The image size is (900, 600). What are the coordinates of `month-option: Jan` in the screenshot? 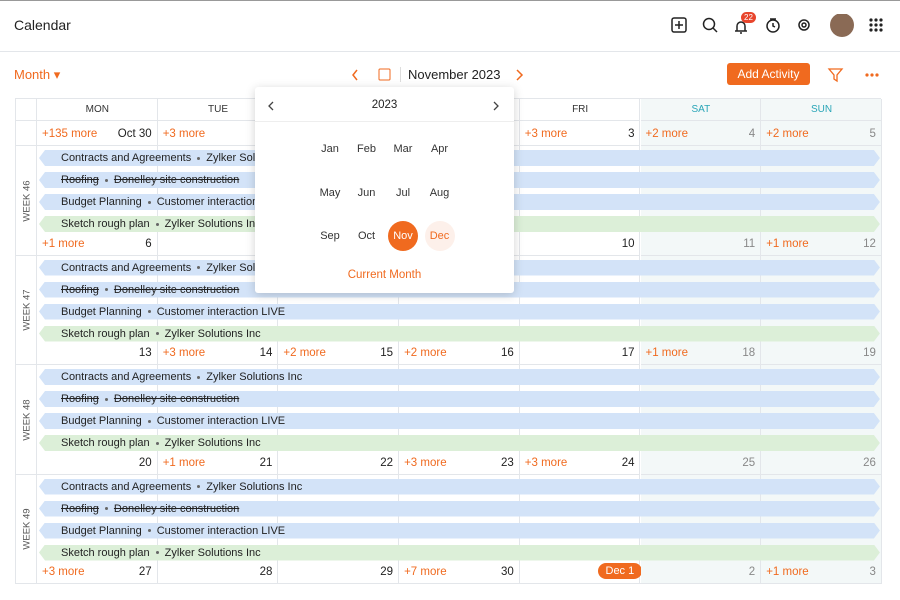 It's located at (330, 149).